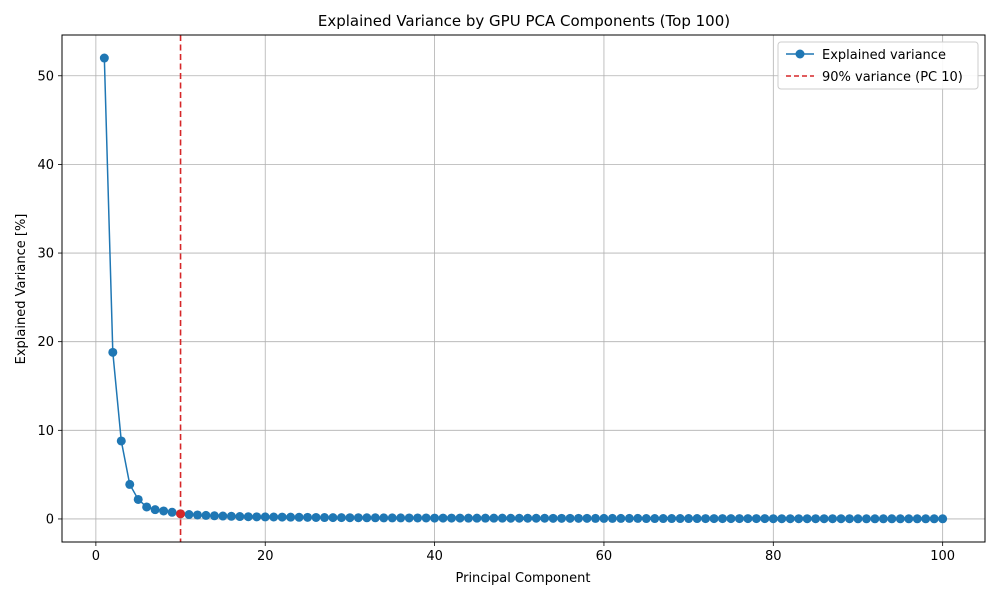  What do you see at coordinates (45, 431) in the screenshot?
I see `y-tick-label: 10` at bounding box center [45, 431].